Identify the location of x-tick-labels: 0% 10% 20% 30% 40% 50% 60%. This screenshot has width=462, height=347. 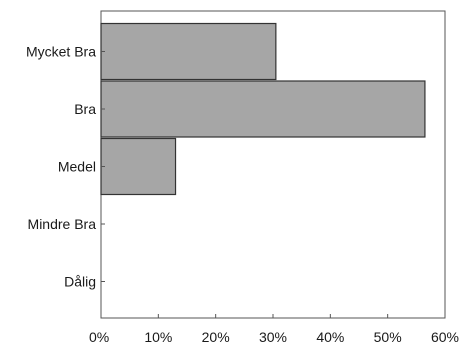
(274, 337).